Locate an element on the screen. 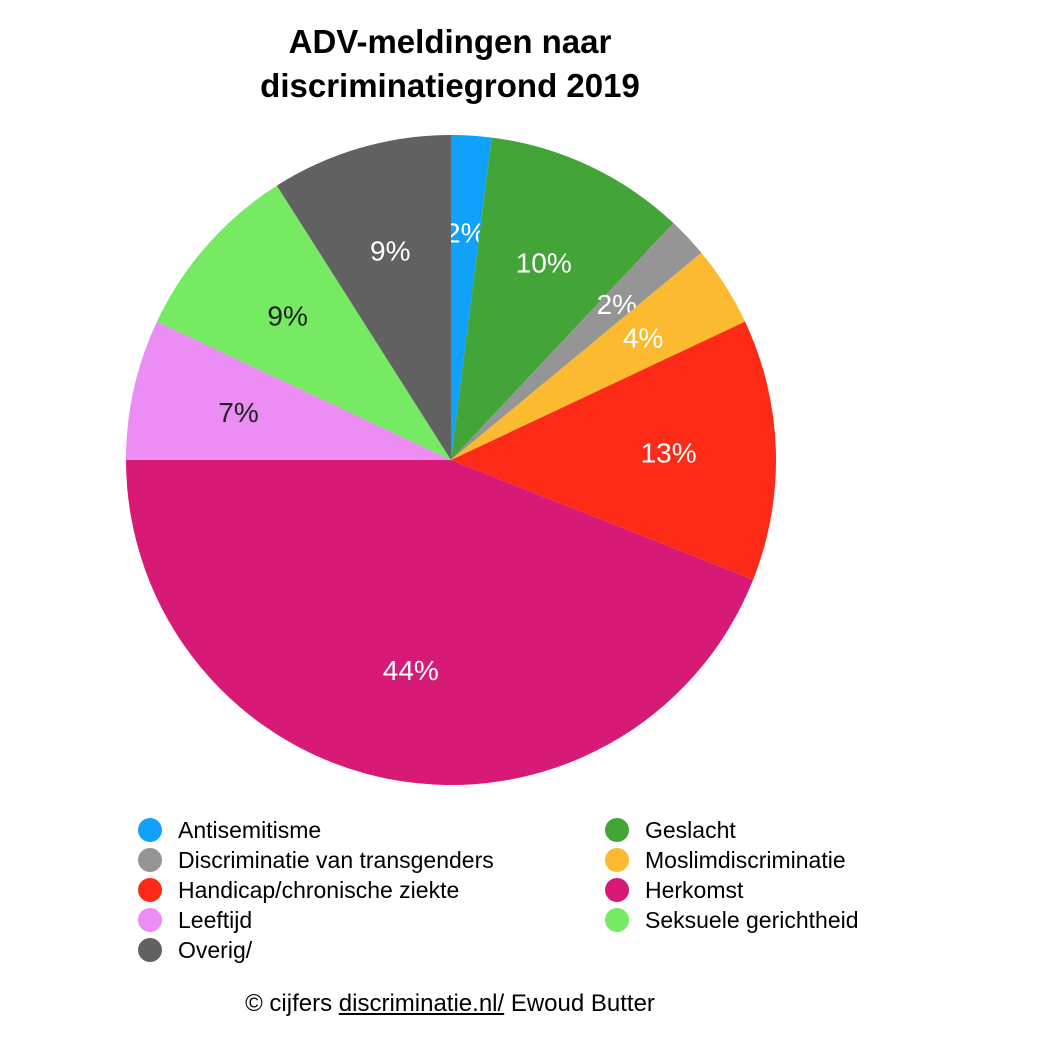 The height and width of the screenshot is (1050, 1040). slice-label-handicap-chronische-ziekte: 13% is located at coordinates (669, 453).